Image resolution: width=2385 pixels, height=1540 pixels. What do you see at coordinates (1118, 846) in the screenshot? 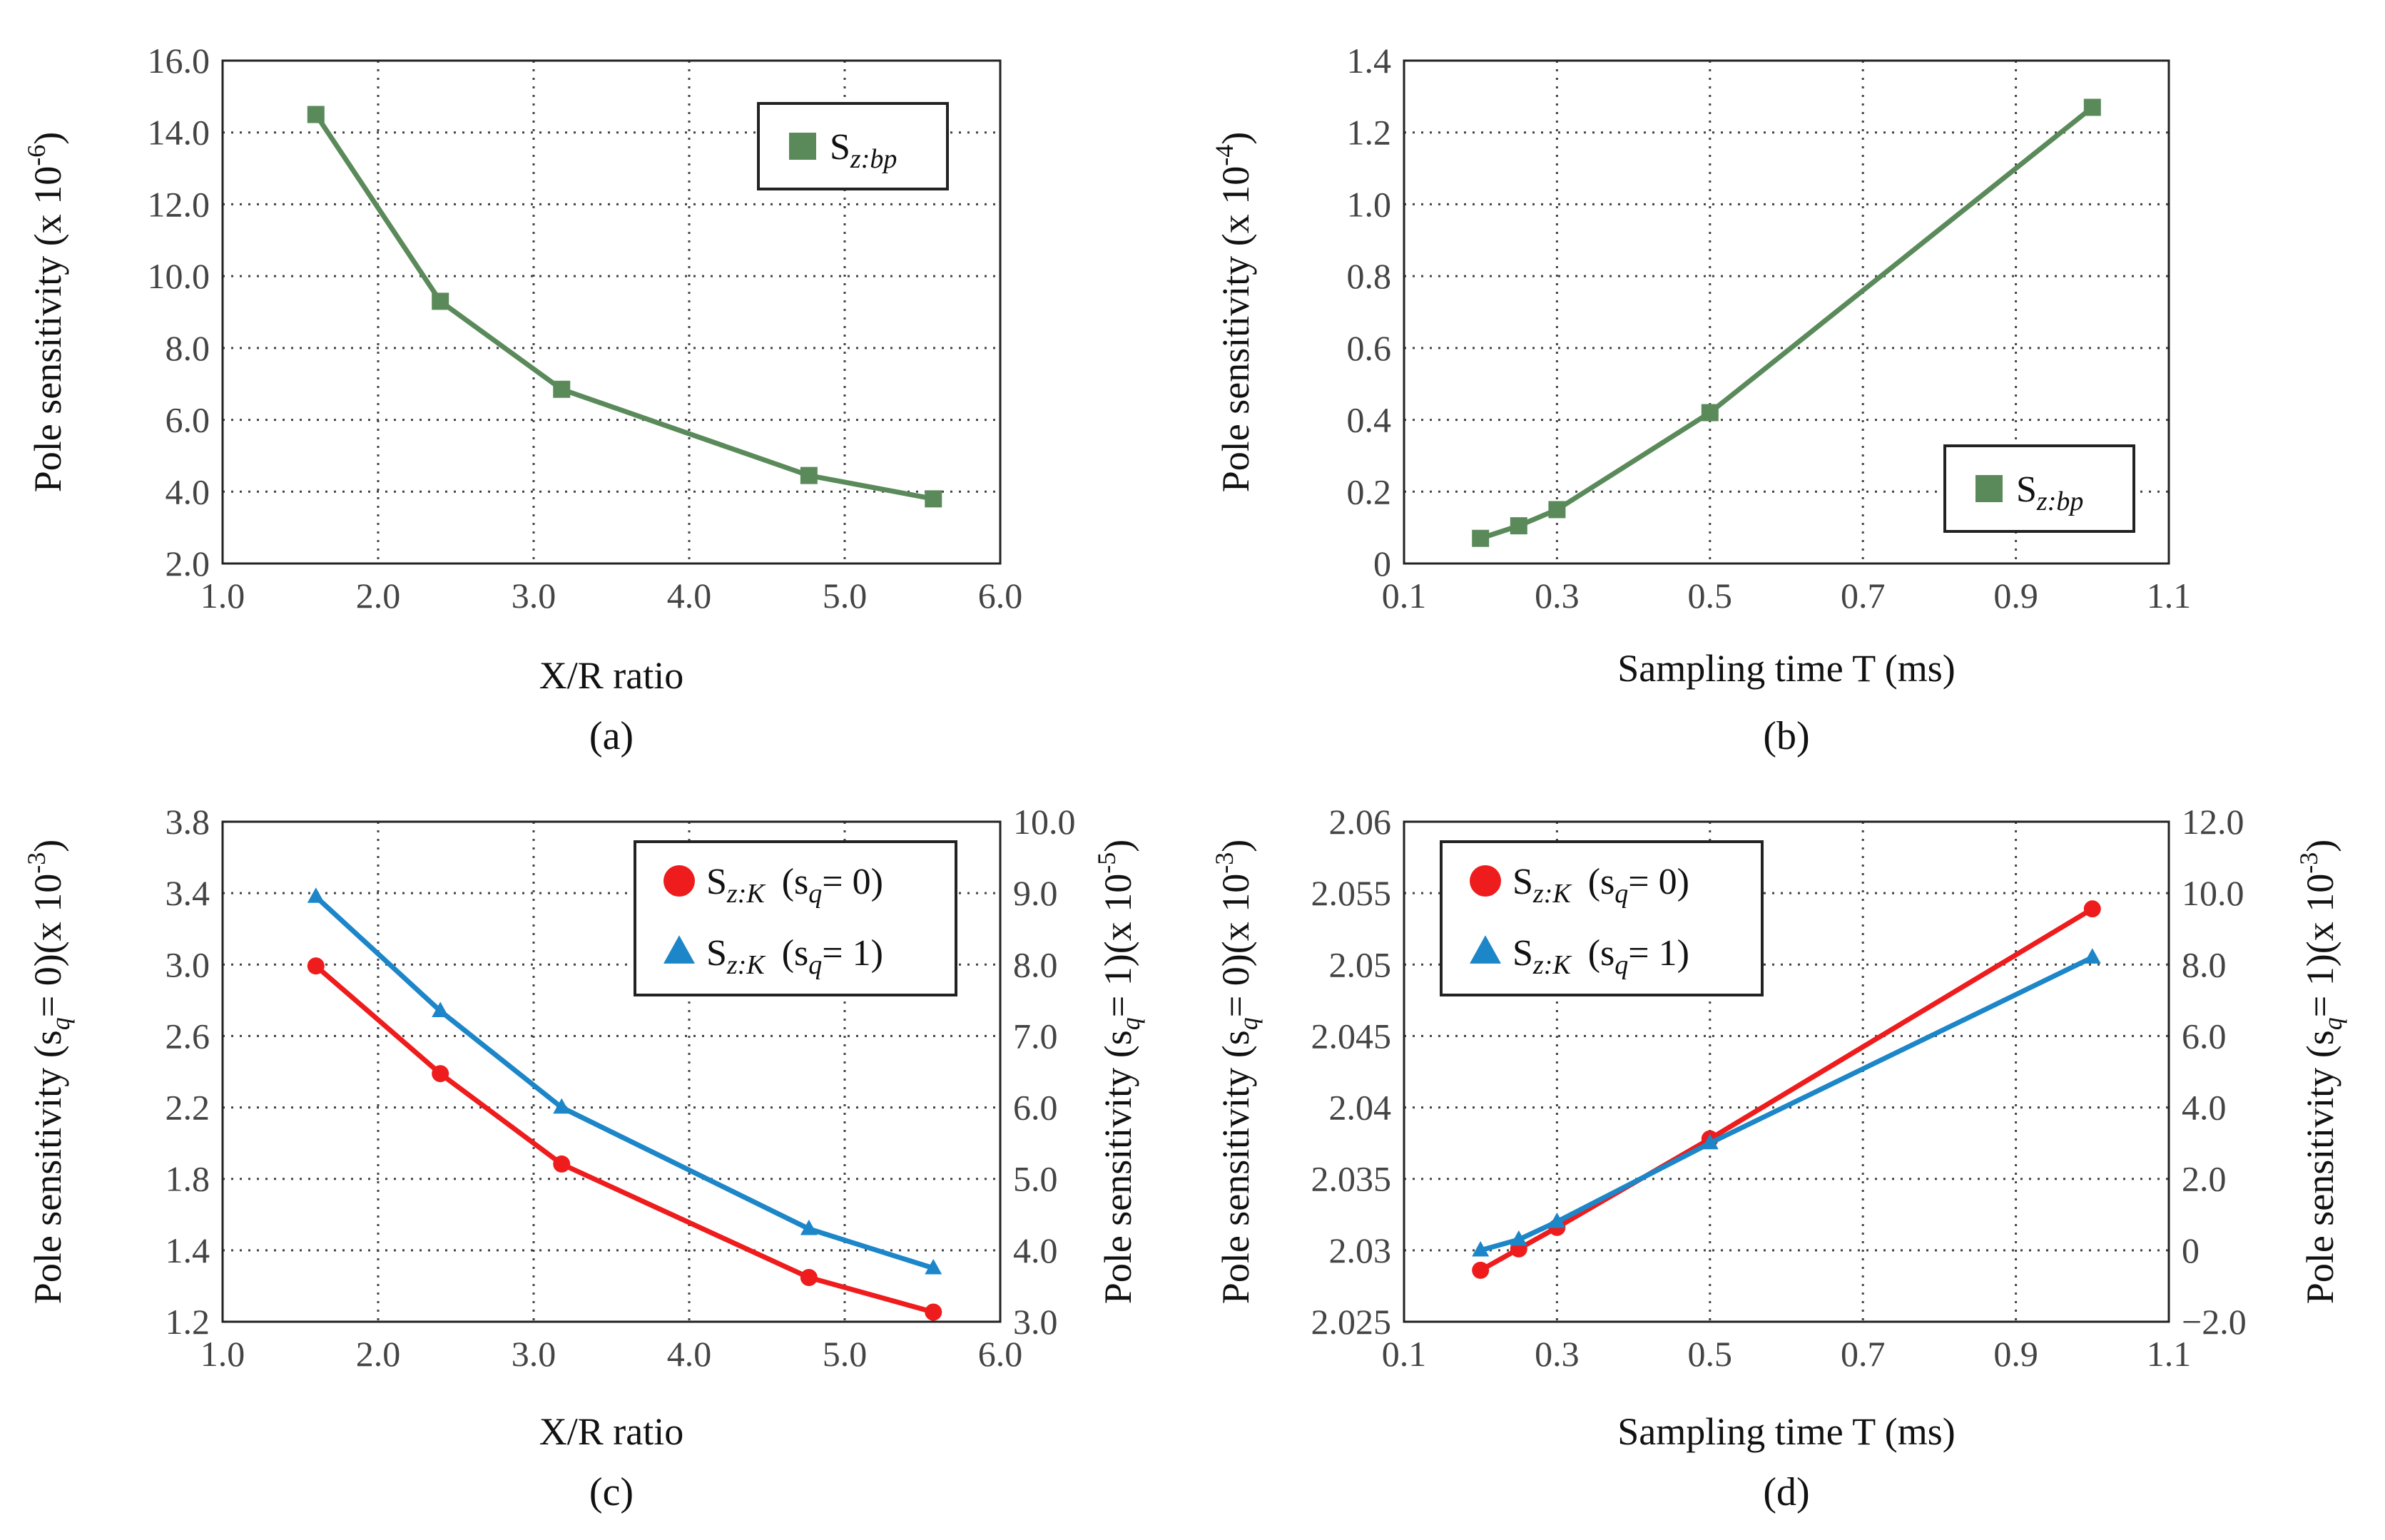
I see `y2-axis-label-close: )` at bounding box center [1118, 846].